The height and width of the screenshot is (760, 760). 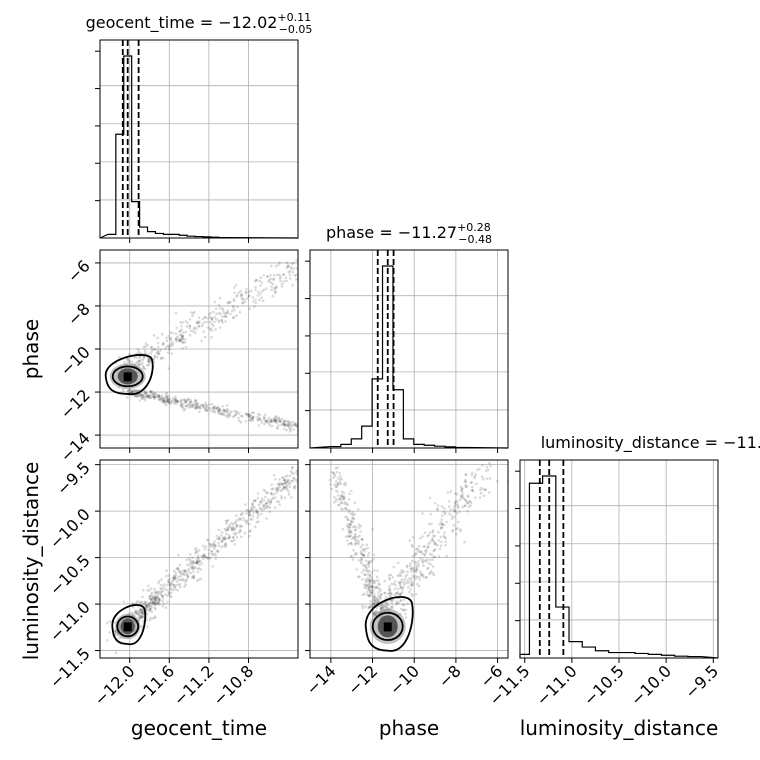 What do you see at coordinates (189, 240) in the screenshot?
I see `hist-geocent_time-xaxis` at bounding box center [189, 240].